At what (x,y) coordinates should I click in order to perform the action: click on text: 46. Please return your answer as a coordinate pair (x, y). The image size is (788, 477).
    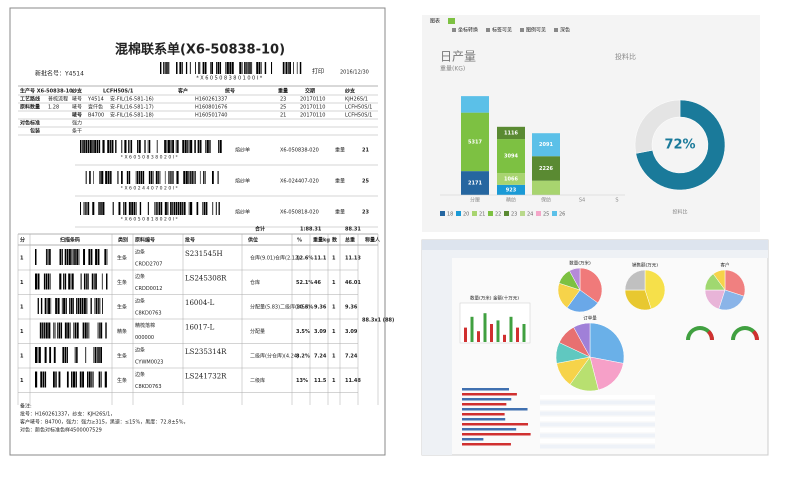
    Looking at the image, I should click on (317, 283).